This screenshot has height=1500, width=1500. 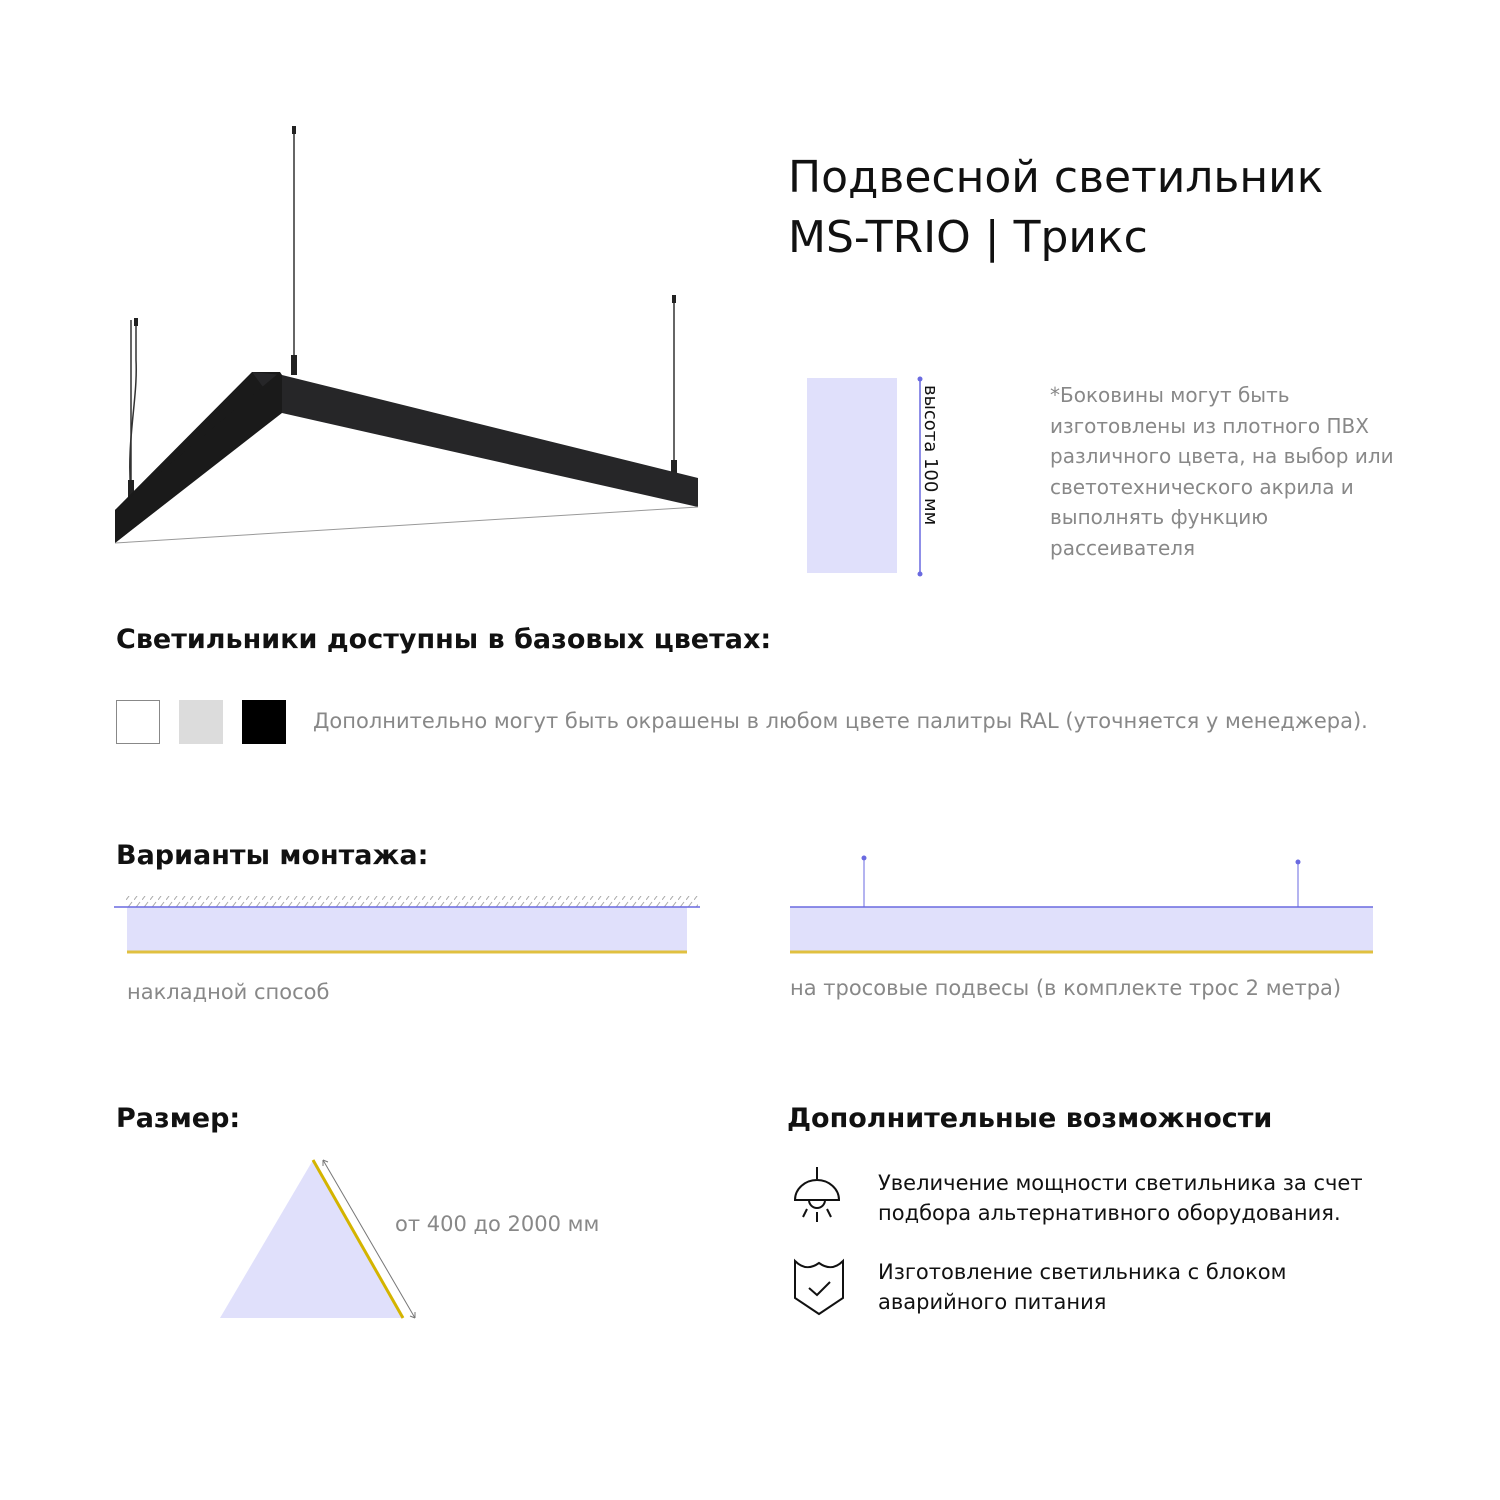 I want to click on height-label: высота 100 мм, so click(x=930, y=455).